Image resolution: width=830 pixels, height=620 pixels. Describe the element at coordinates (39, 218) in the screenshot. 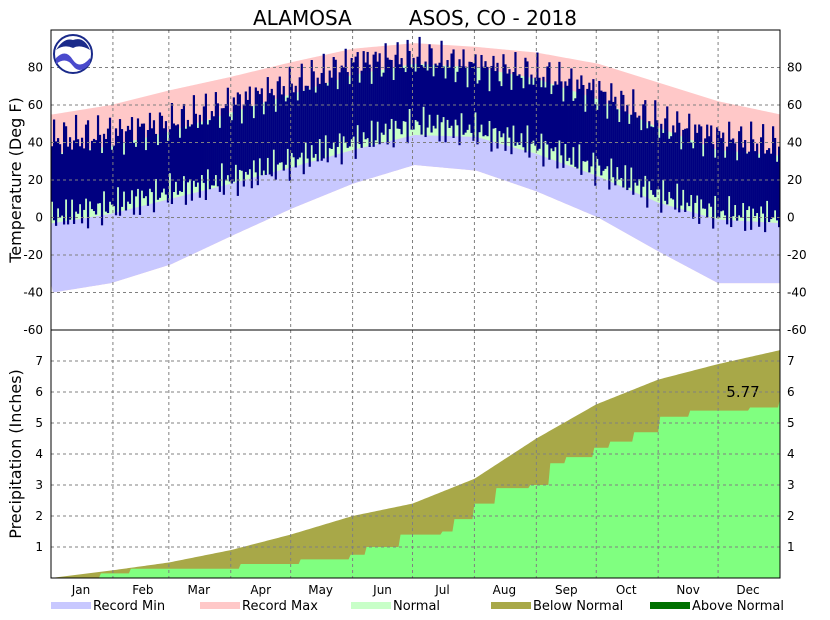

I see `temp-tick-left: 0` at that location.